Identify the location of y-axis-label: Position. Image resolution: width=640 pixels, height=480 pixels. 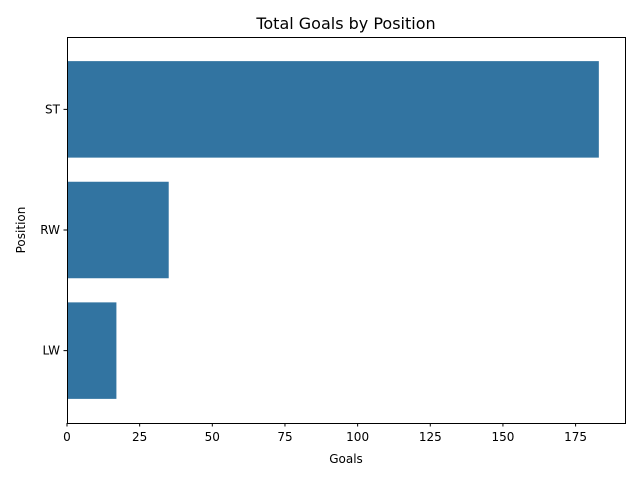
(21, 230).